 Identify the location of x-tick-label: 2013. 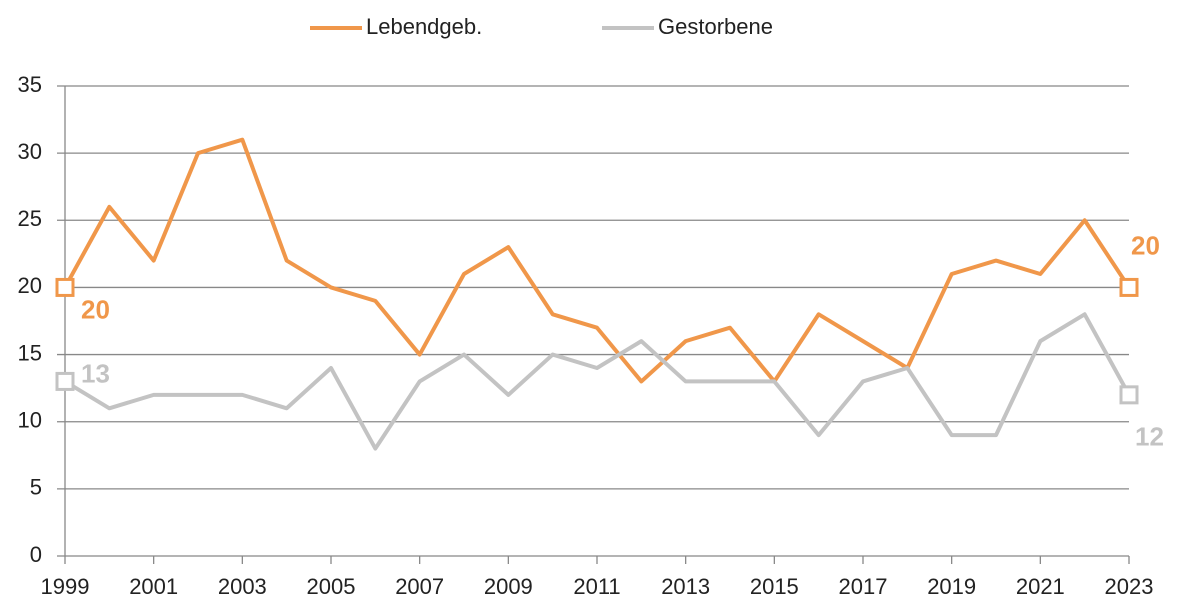
(685, 586).